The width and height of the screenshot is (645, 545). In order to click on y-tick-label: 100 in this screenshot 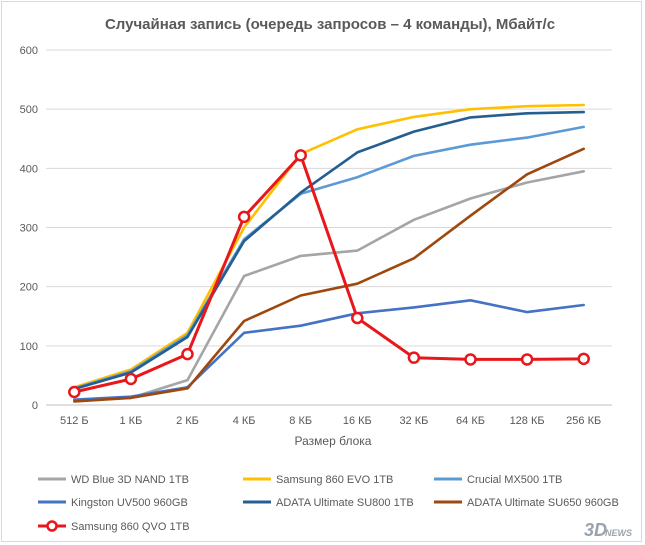, I will do `click(29, 347)`.